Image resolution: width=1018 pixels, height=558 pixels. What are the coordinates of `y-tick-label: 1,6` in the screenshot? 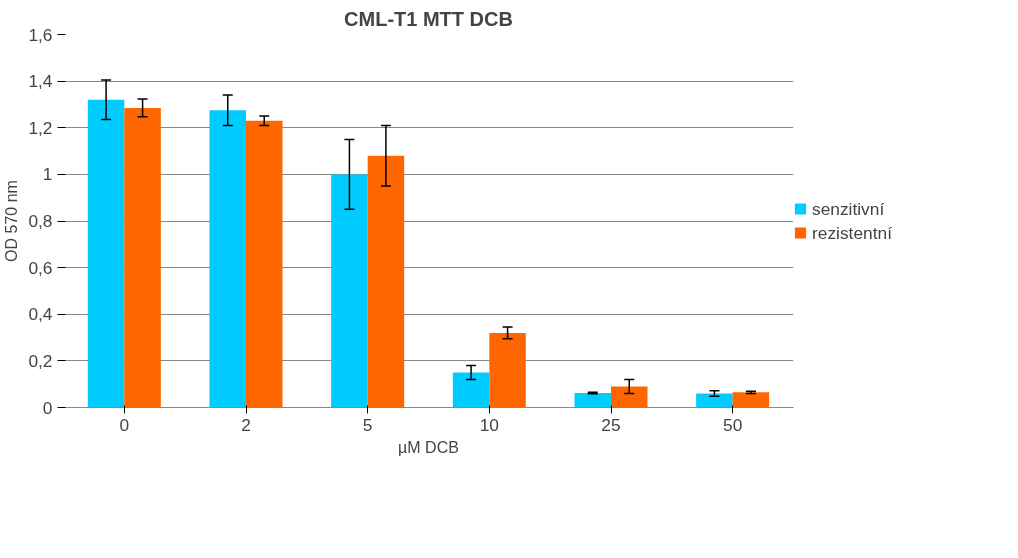 It's located at (40, 34).